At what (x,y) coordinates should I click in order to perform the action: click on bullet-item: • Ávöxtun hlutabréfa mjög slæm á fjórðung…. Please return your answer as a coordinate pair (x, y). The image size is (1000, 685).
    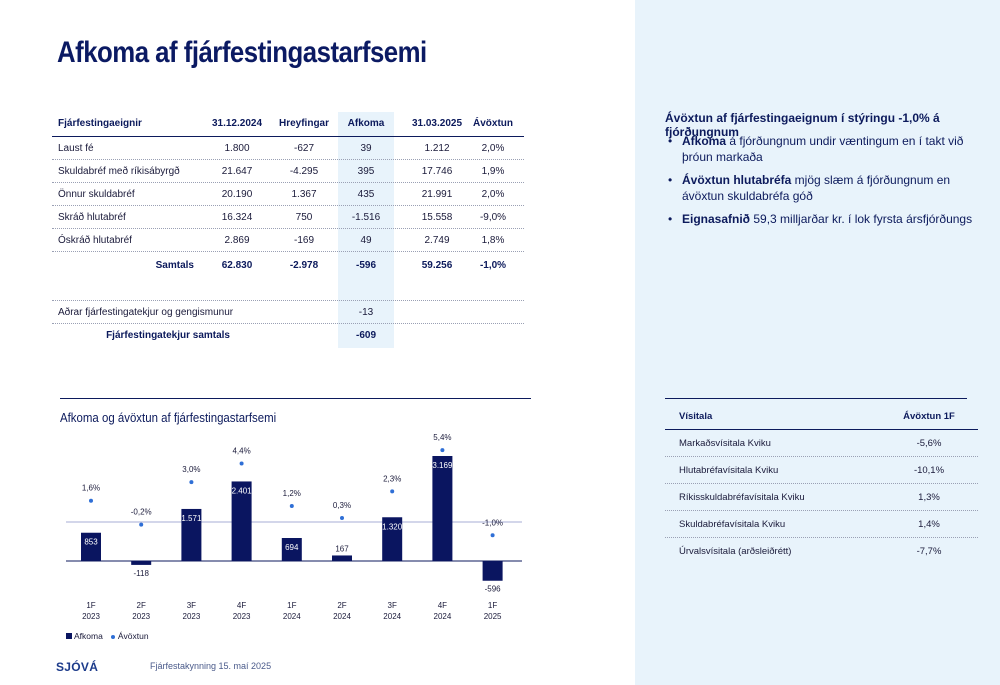
    Looking at the image, I should click on (823, 188).